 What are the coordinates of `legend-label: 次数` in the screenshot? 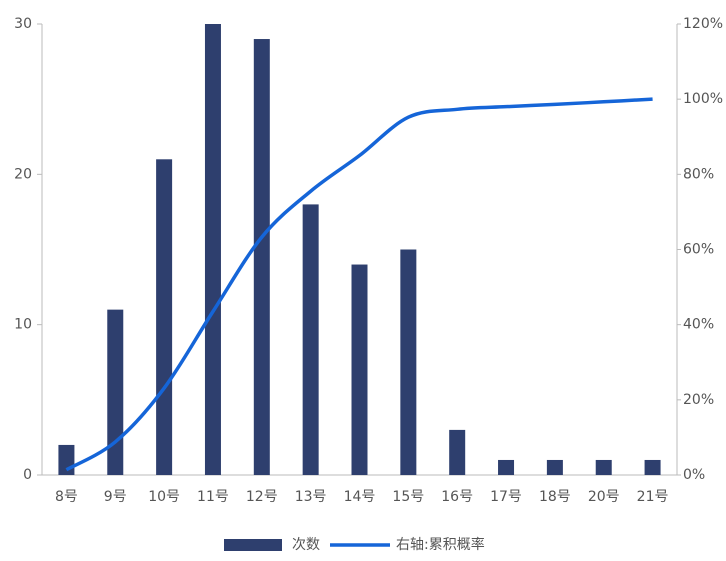 It's located at (306, 545).